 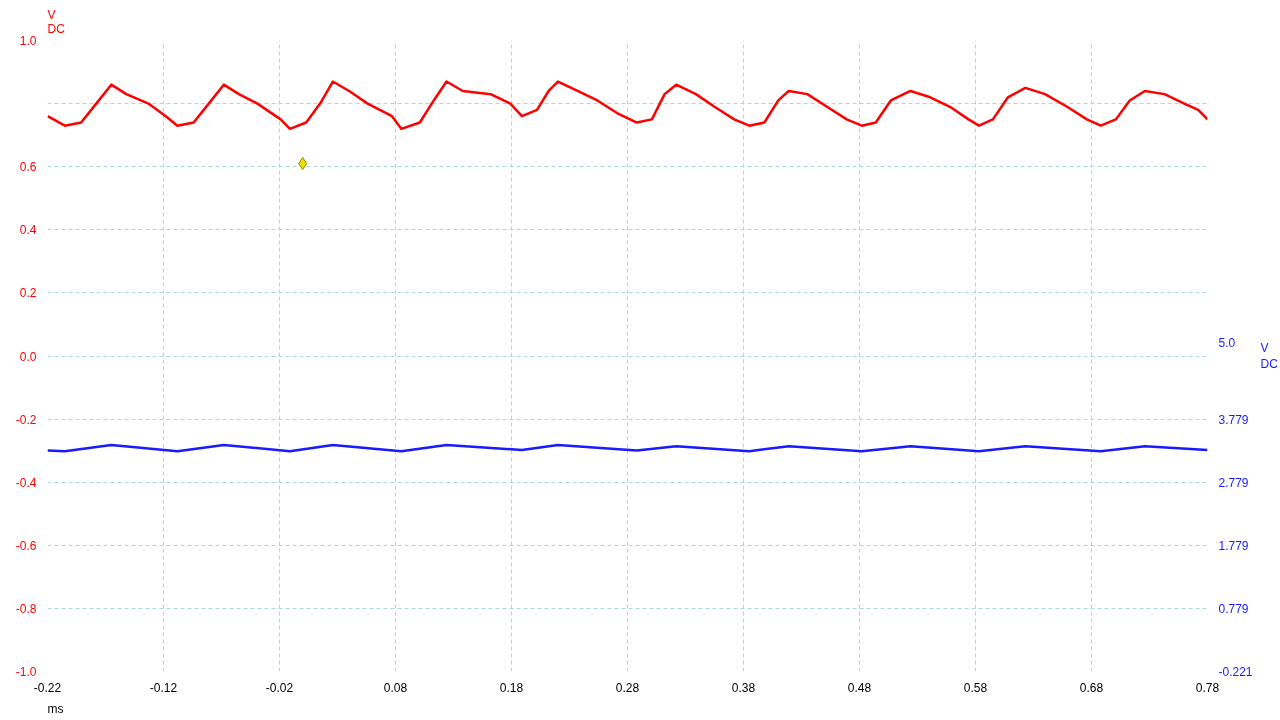 I want to click on y-tick-label: -0.6, so click(x=26, y=545).